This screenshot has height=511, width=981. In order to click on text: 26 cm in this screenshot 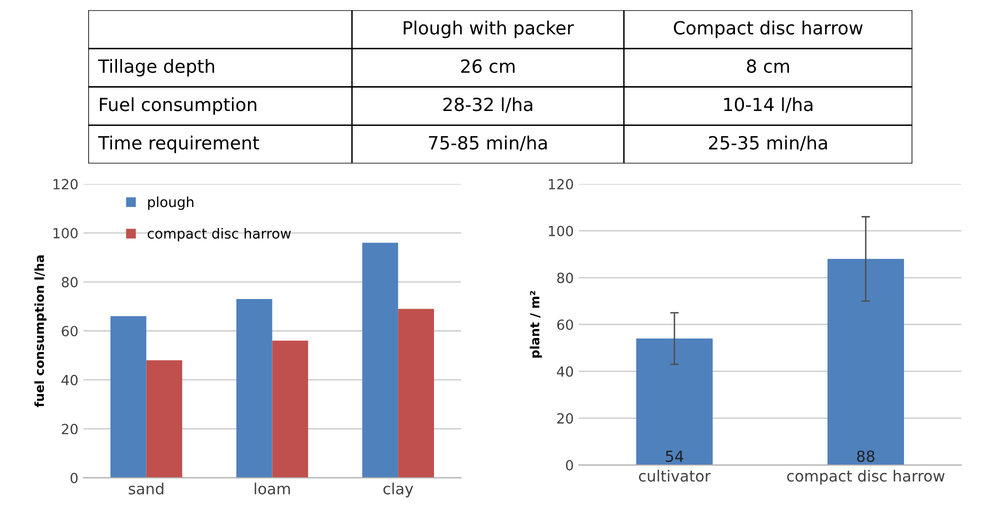, I will do `click(488, 66)`.